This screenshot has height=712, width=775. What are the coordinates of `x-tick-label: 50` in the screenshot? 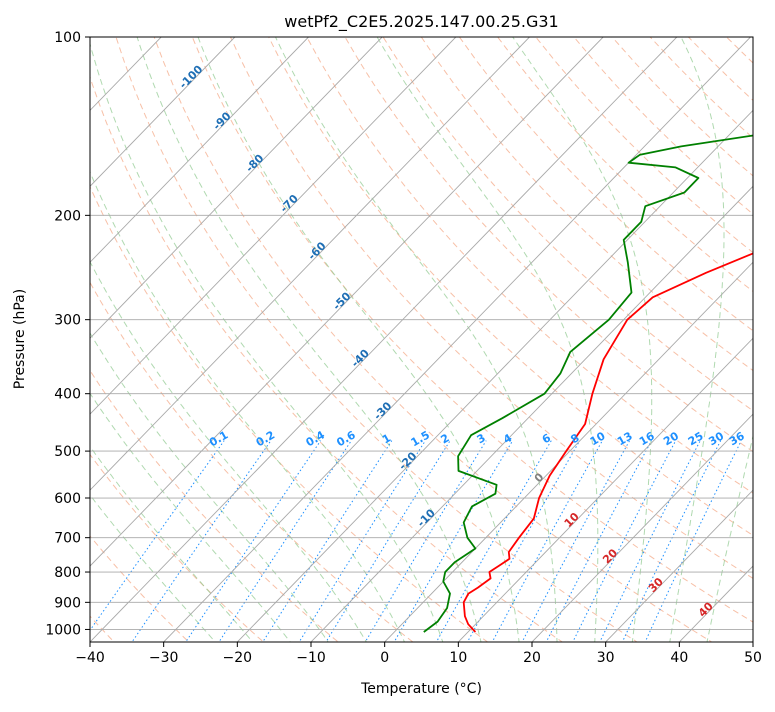 It's located at (753, 658).